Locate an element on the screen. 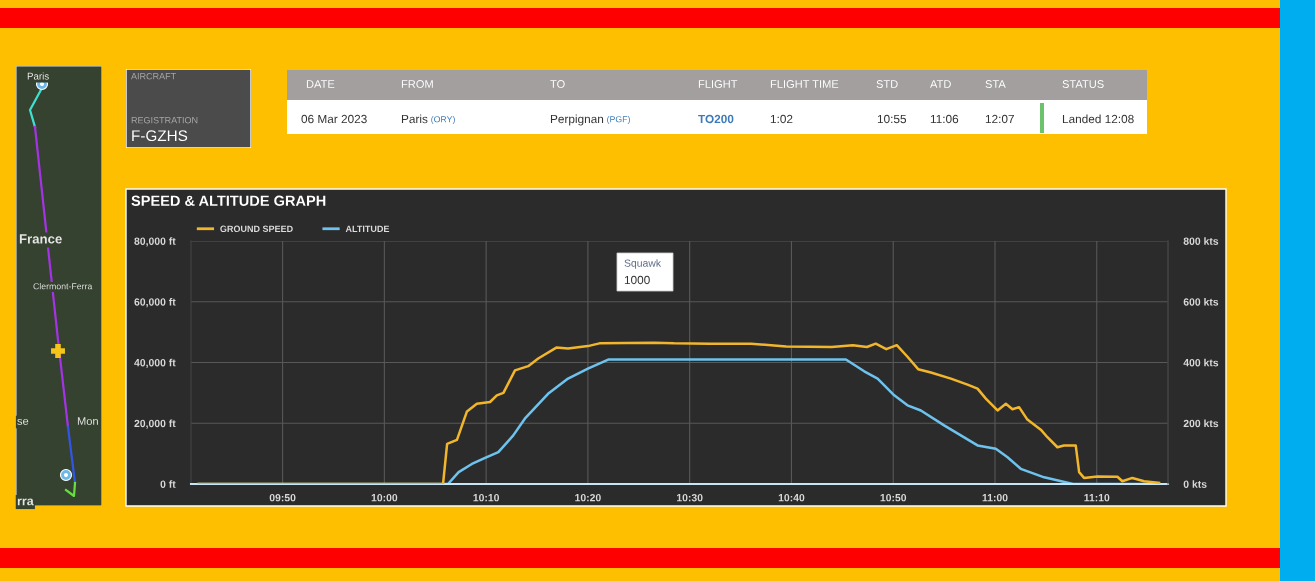 Image resolution: width=1315 pixels, height=581 pixels. annotation: 1000 is located at coordinates (637, 280).